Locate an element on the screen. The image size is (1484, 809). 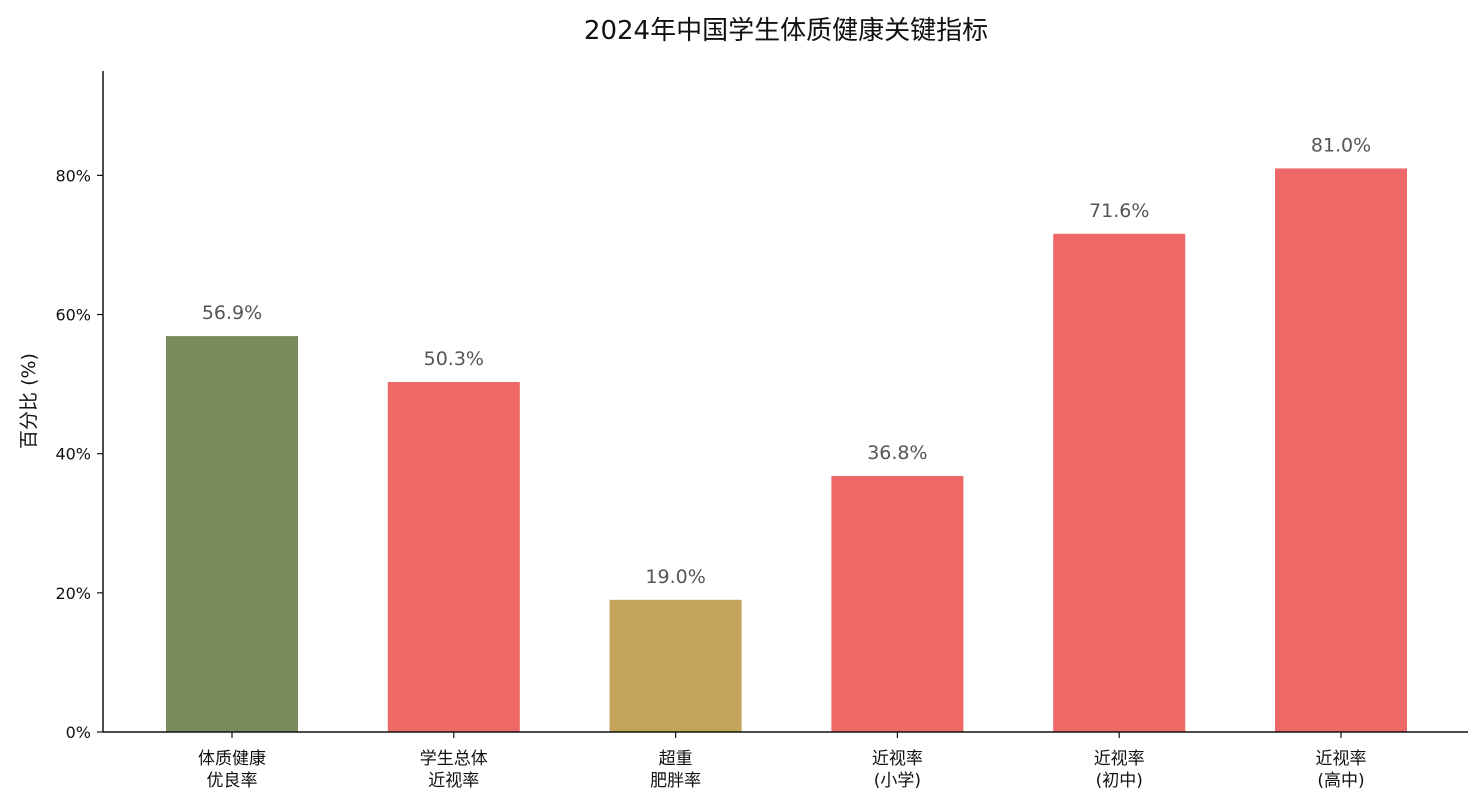
bar-value-label: 19.0% is located at coordinates (675, 577).